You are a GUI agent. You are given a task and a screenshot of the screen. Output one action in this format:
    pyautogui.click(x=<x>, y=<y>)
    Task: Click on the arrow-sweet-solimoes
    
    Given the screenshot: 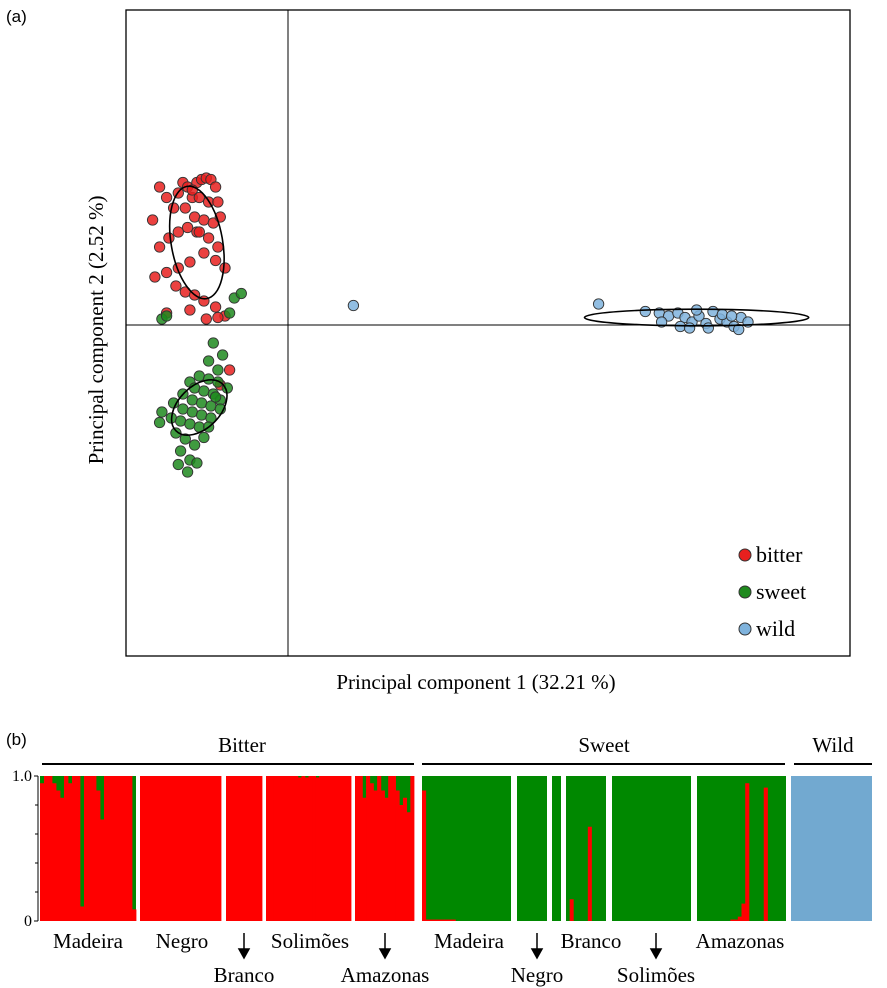 What is the action you would take?
    pyautogui.click(x=656, y=946)
    